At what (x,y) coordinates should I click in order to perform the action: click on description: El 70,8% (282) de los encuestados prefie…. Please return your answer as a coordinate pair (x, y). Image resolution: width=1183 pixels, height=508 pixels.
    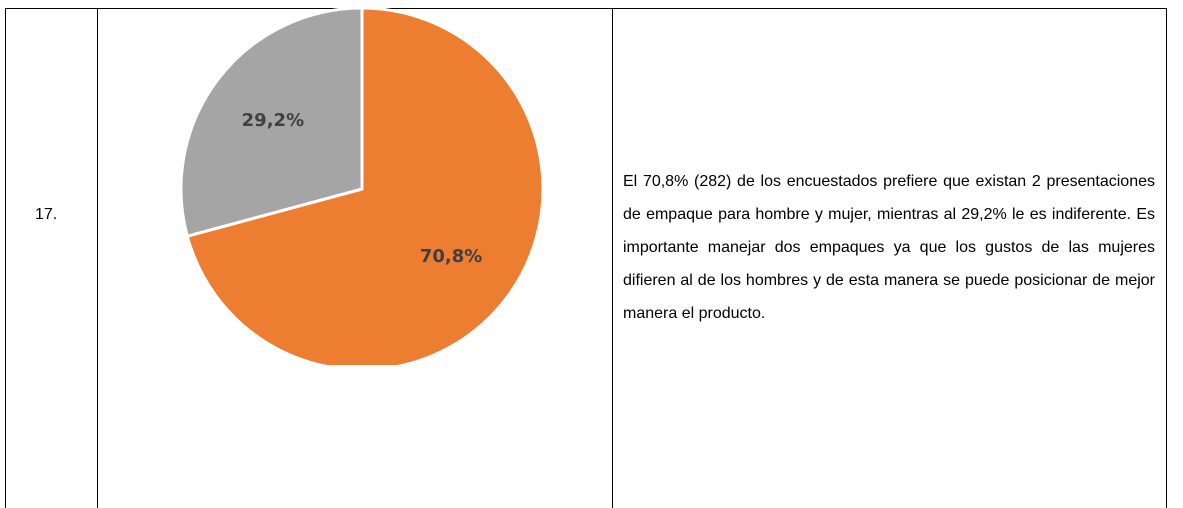
    Looking at the image, I should click on (889, 247).